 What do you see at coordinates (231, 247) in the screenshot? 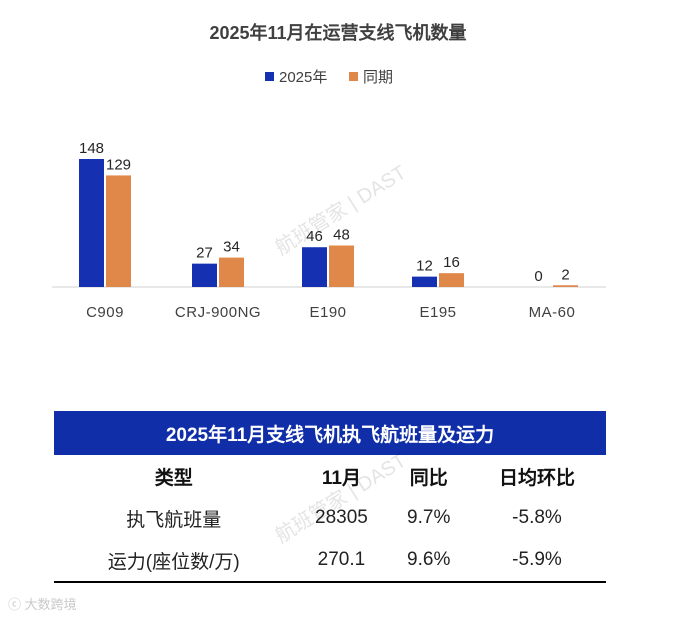
I see `data-label: 34` at bounding box center [231, 247].